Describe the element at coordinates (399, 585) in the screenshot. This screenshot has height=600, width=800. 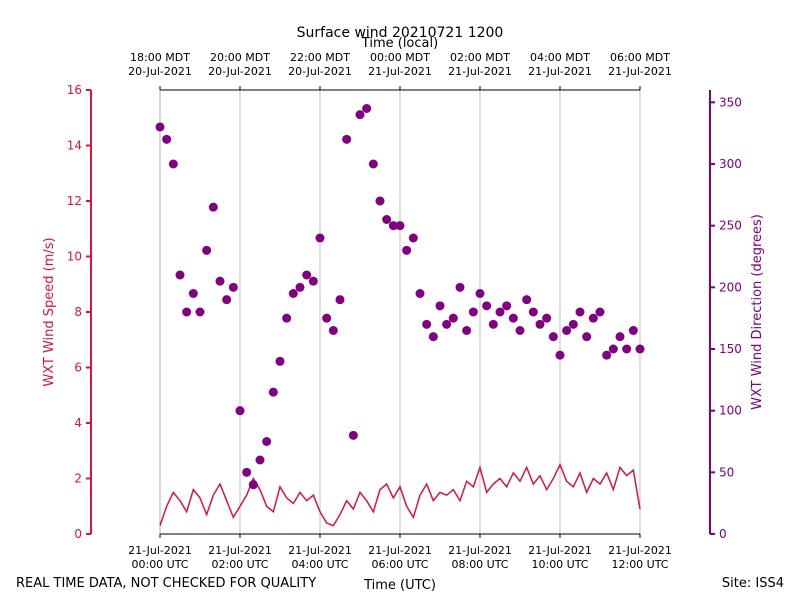
I see `x-axis-title: Time (UTC)` at that location.